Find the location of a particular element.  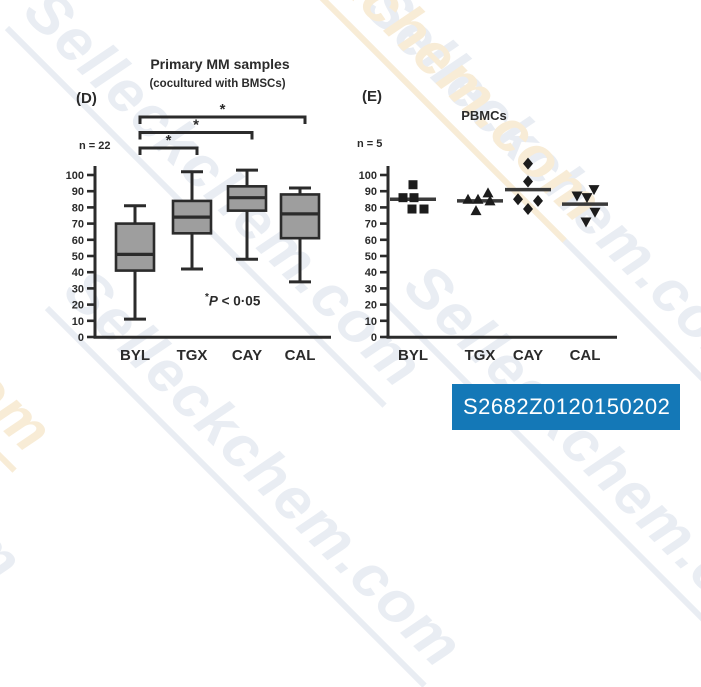

panel-d-n-count: n = 22 is located at coordinates (95, 146).